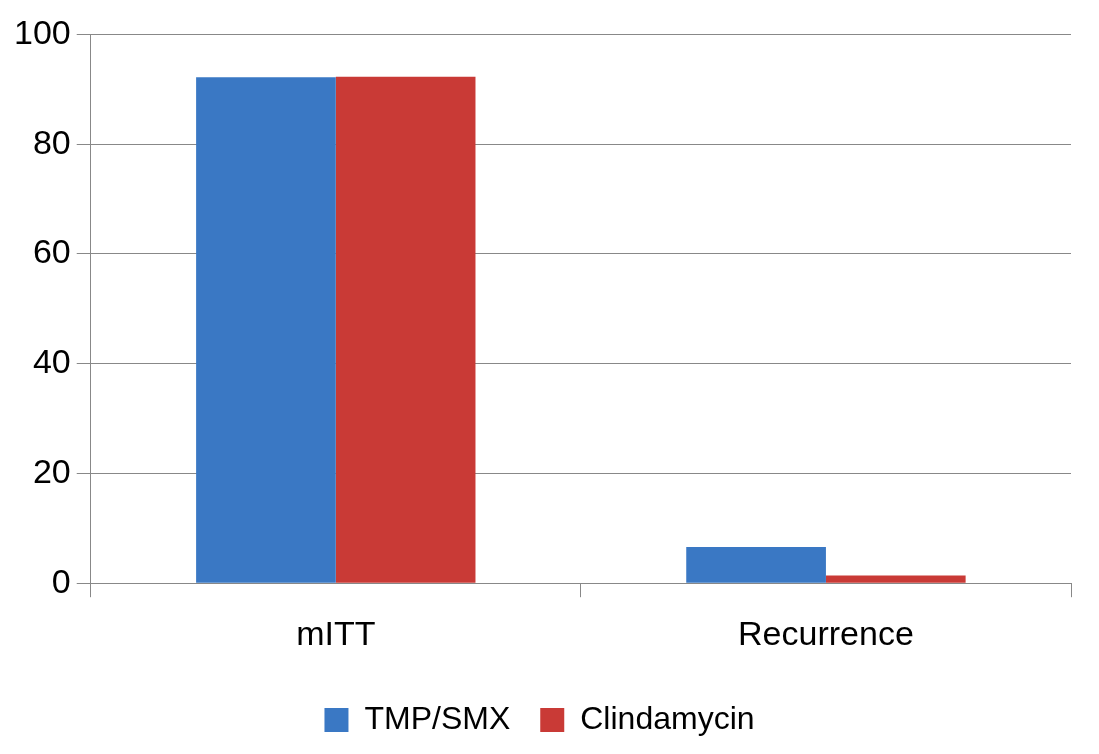 Image resolution: width=1099 pixels, height=754 pixels. Describe the element at coordinates (42, 31) in the screenshot. I see `y-tick-label: 100` at that location.